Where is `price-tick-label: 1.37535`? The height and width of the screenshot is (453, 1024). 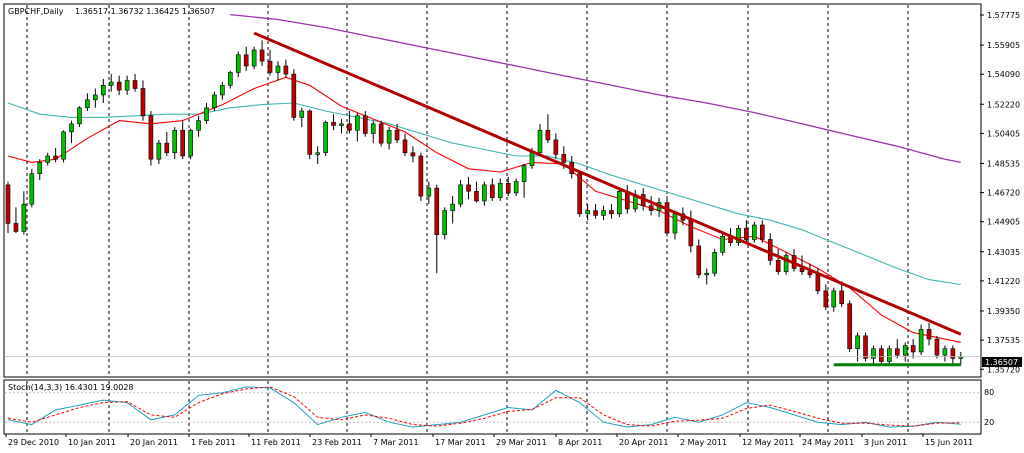 price-tick-label: 1.37535 is located at coordinates (1003, 340).